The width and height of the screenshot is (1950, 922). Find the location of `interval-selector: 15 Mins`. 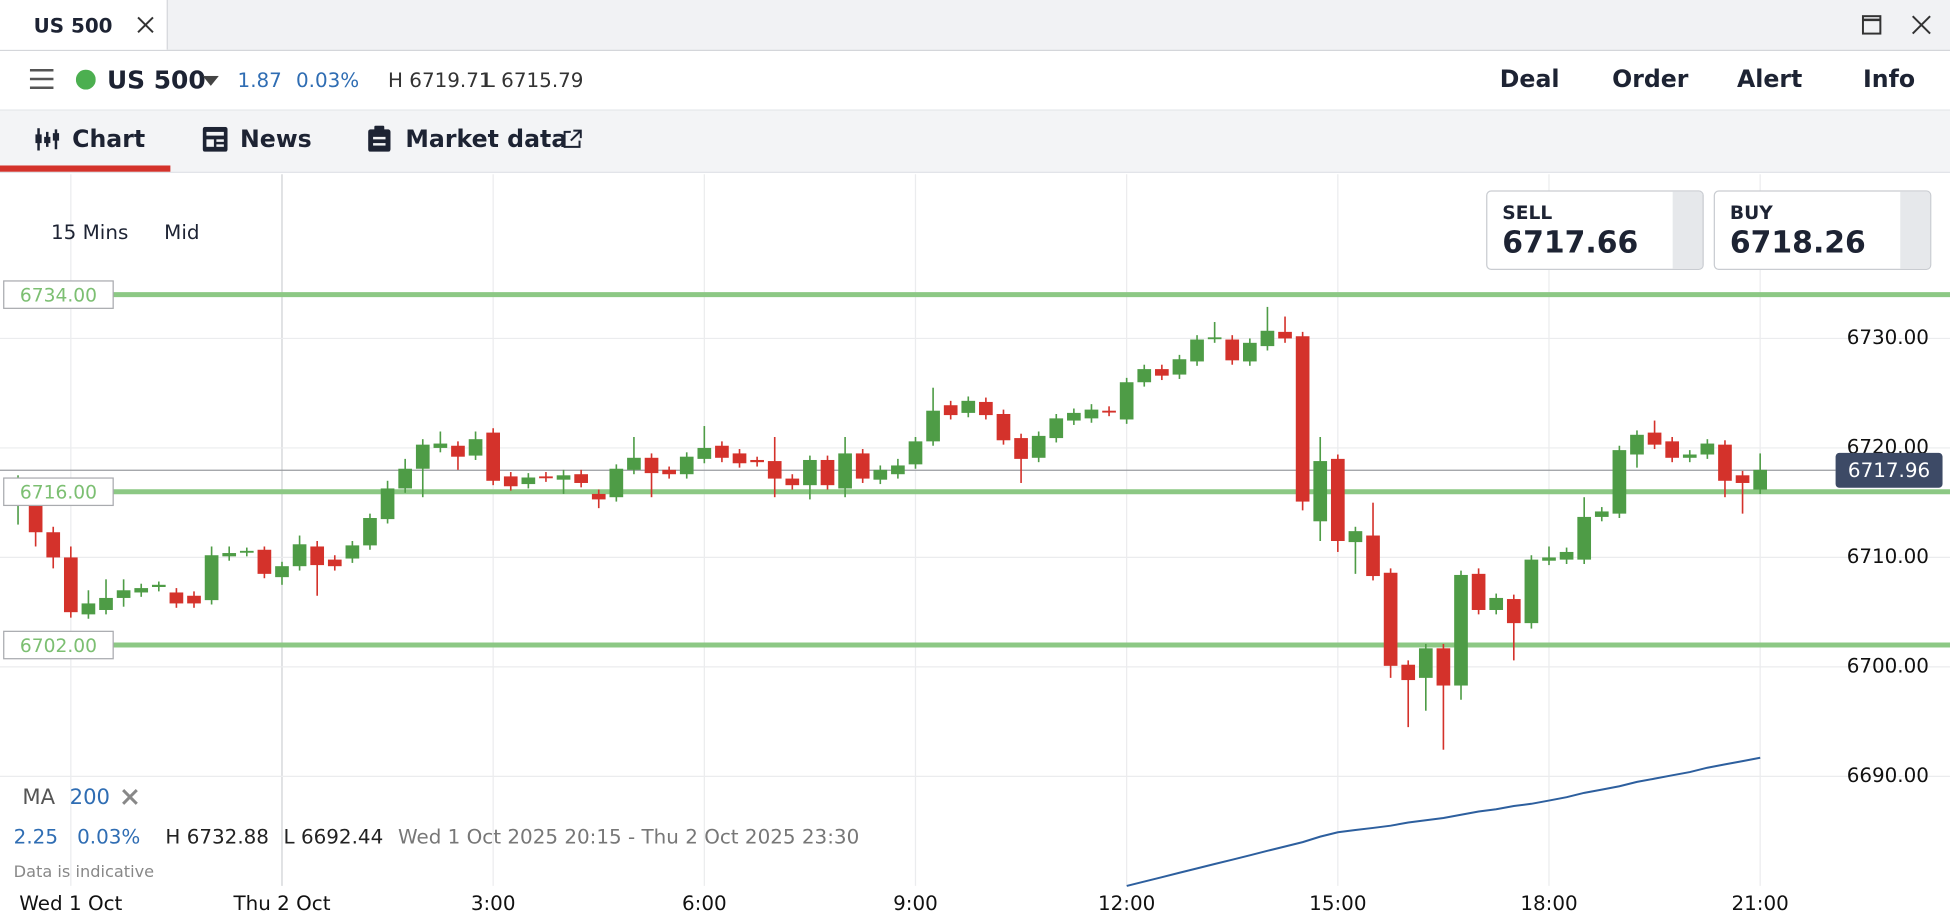

interval-selector: 15 Mins is located at coordinates (89, 232).